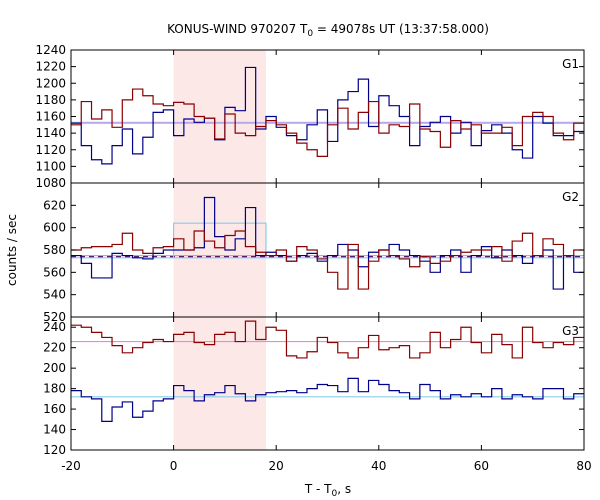 The width and height of the screenshot is (600, 500). Describe the element at coordinates (71, 466) in the screenshot. I see `x-tick-label: -20` at that location.